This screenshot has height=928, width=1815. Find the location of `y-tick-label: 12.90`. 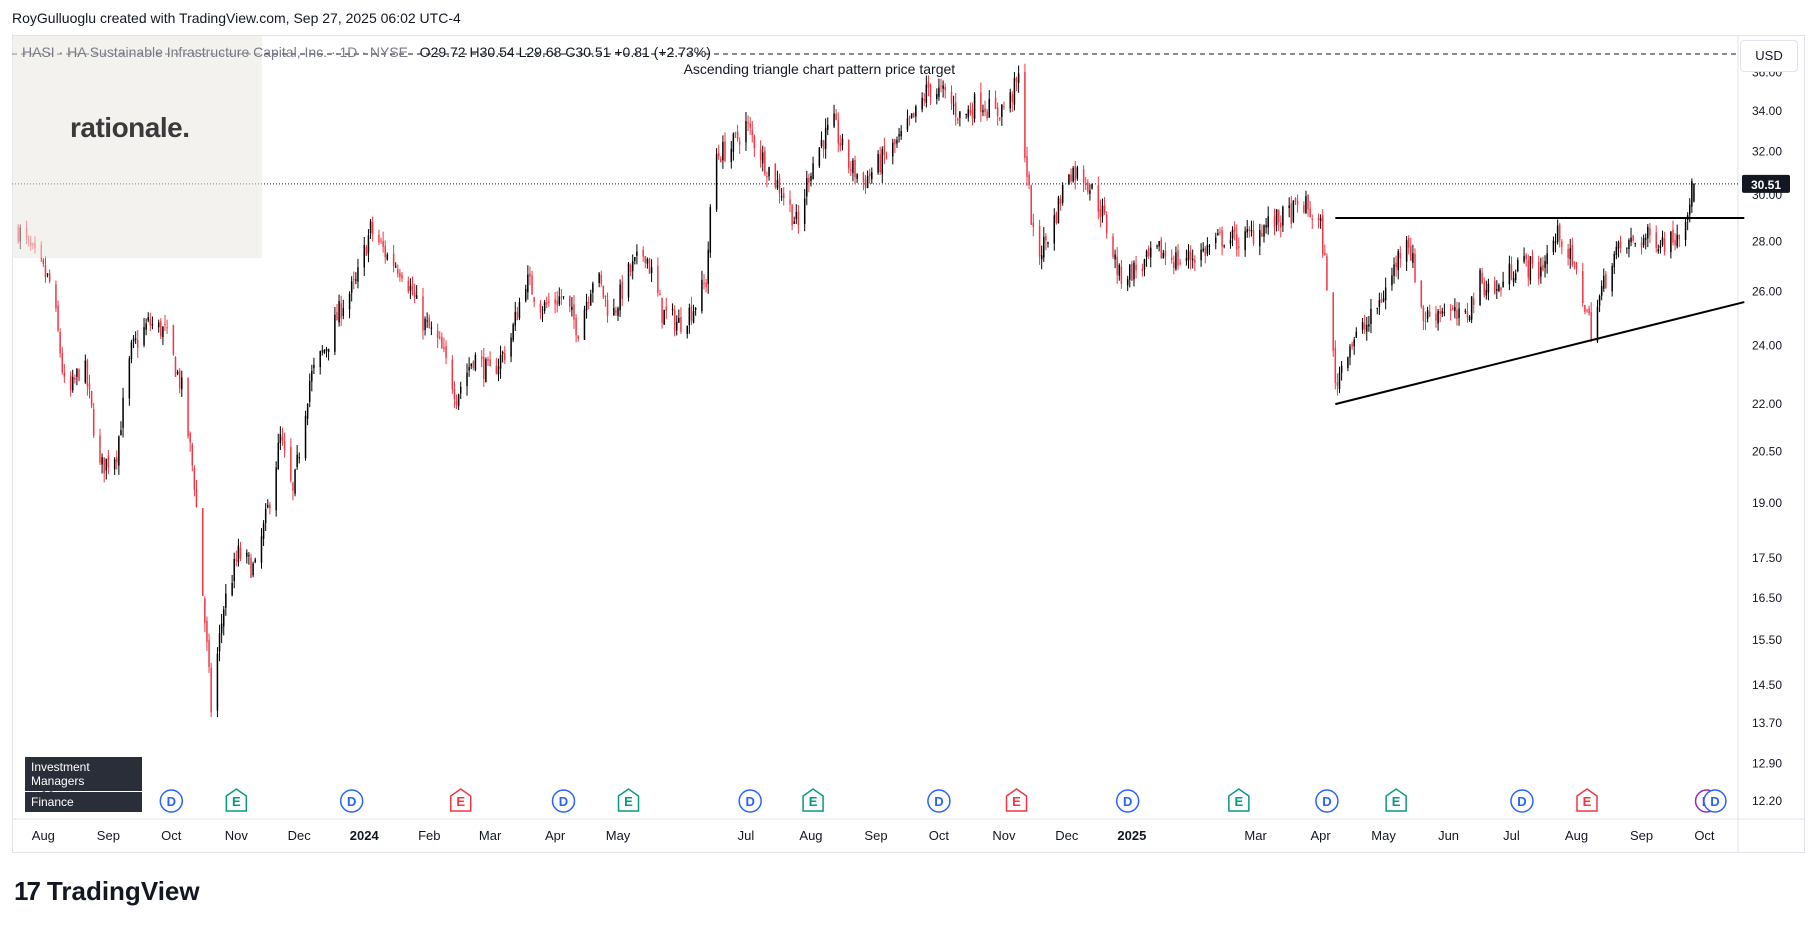

y-tick-label: 12.90 is located at coordinates (1767, 764).